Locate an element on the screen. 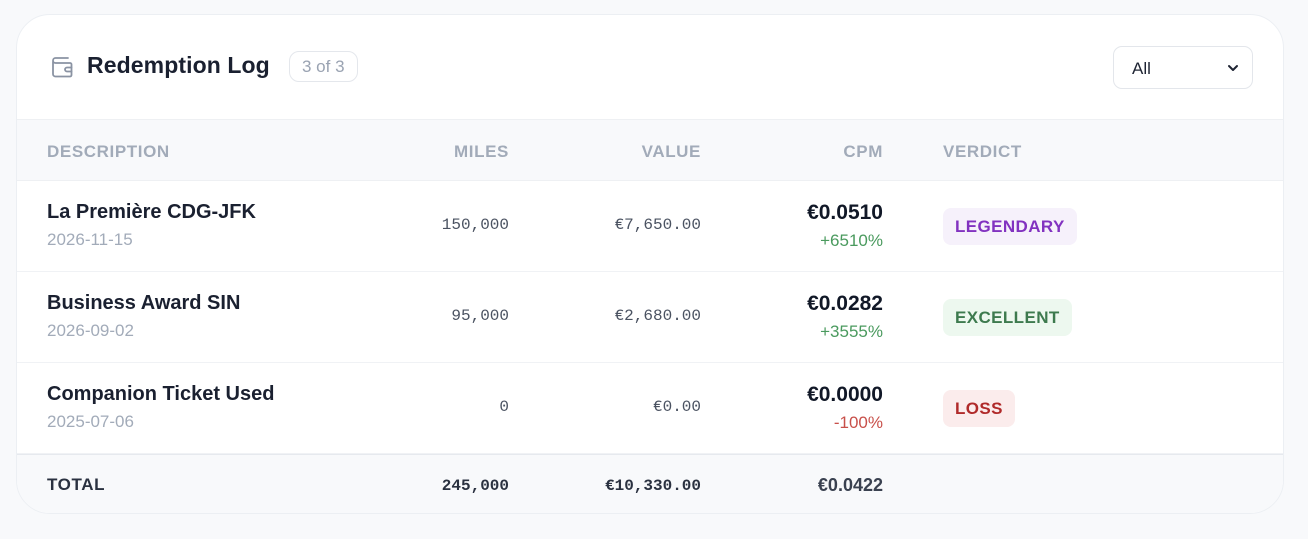 The width and height of the screenshot is (1308, 539). total-cpm: €0.0422 is located at coordinates (850, 485).